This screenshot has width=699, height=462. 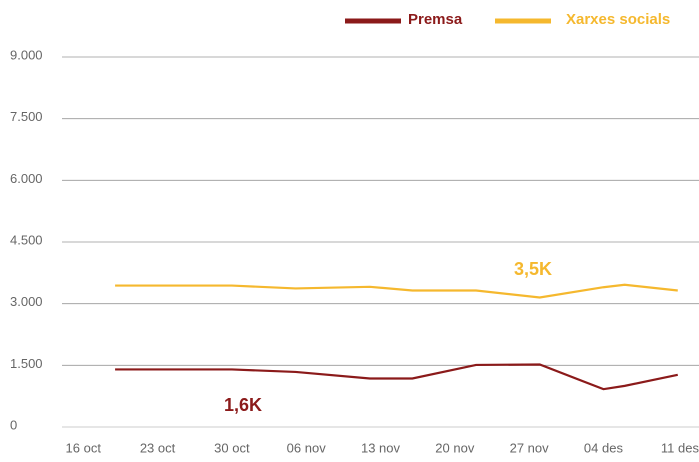 What do you see at coordinates (435, 19) in the screenshot?
I see `legend-label: Premsa` at bounding box center [435, 19].